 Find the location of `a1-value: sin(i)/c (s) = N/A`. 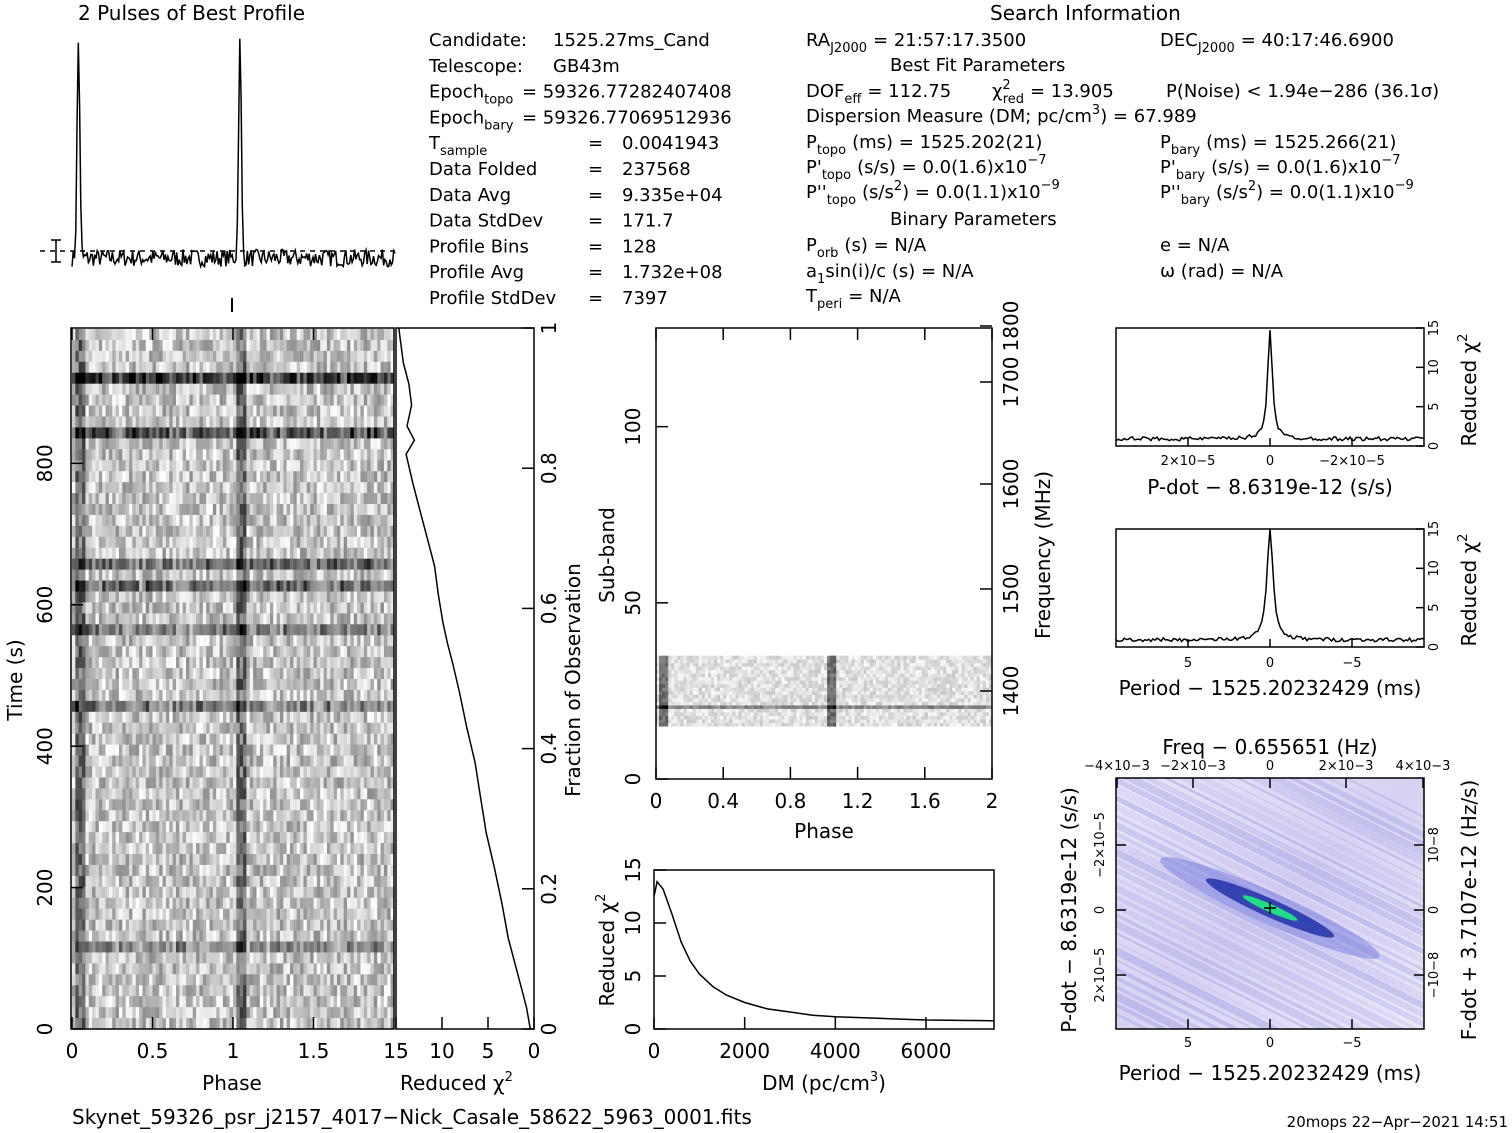

a1-value: sin(i)/c (s) = N/A is located at coordinates (899, 271).